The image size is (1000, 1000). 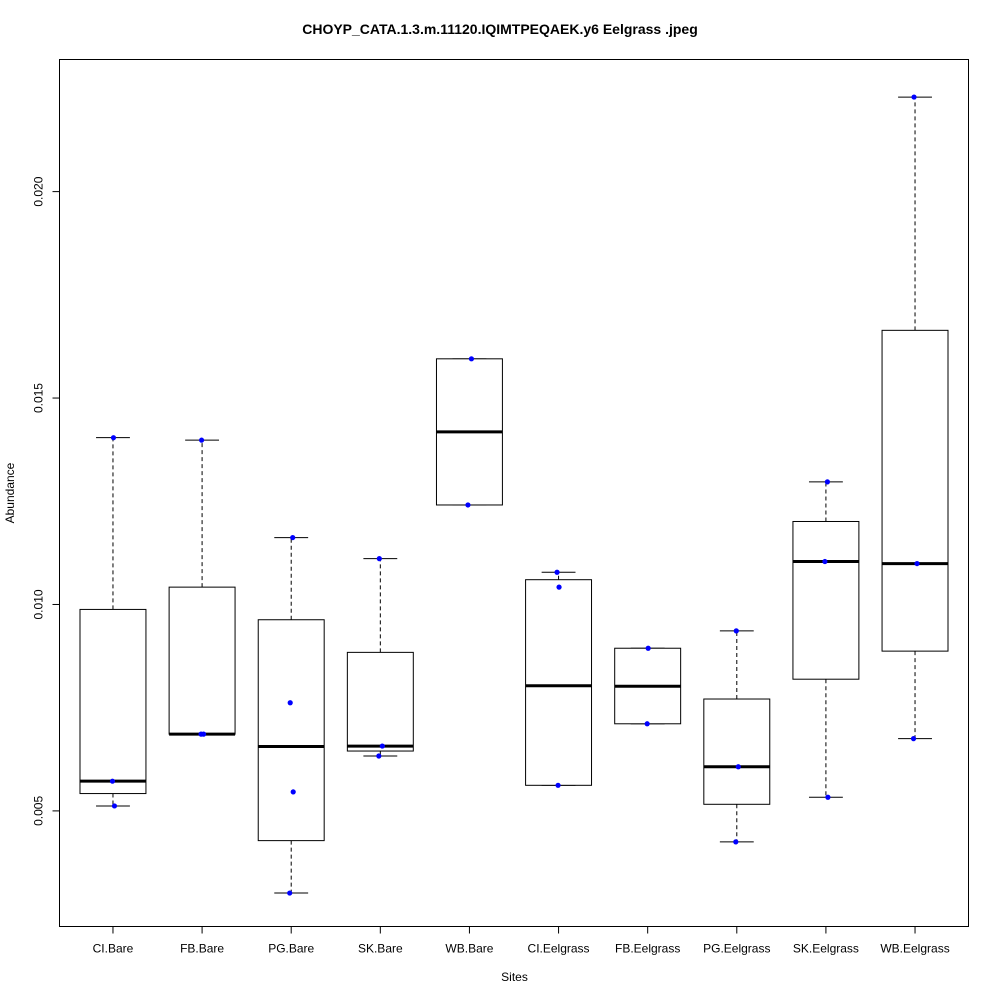 I want to click on box-PG.Bare, so click(x=291, y=715).